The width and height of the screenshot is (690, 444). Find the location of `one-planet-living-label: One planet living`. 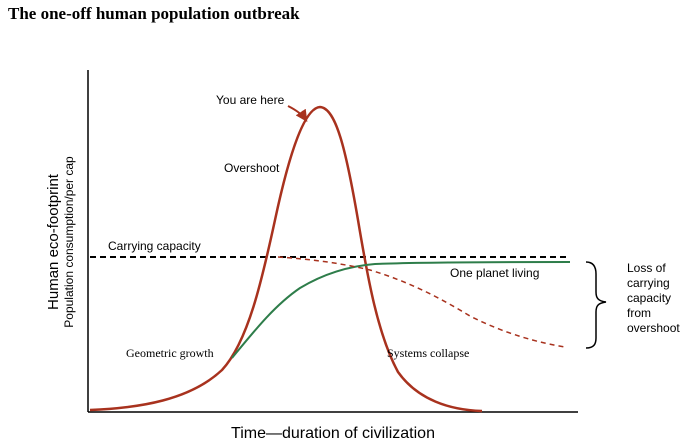

one-planet-living-label: One planet living is located at coordinates (494, 273).